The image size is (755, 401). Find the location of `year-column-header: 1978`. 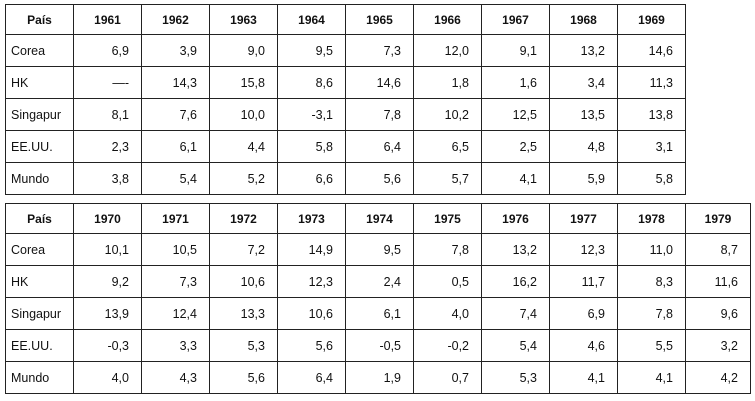

year-column-header: 1978 is located at coordinates (651, 218).